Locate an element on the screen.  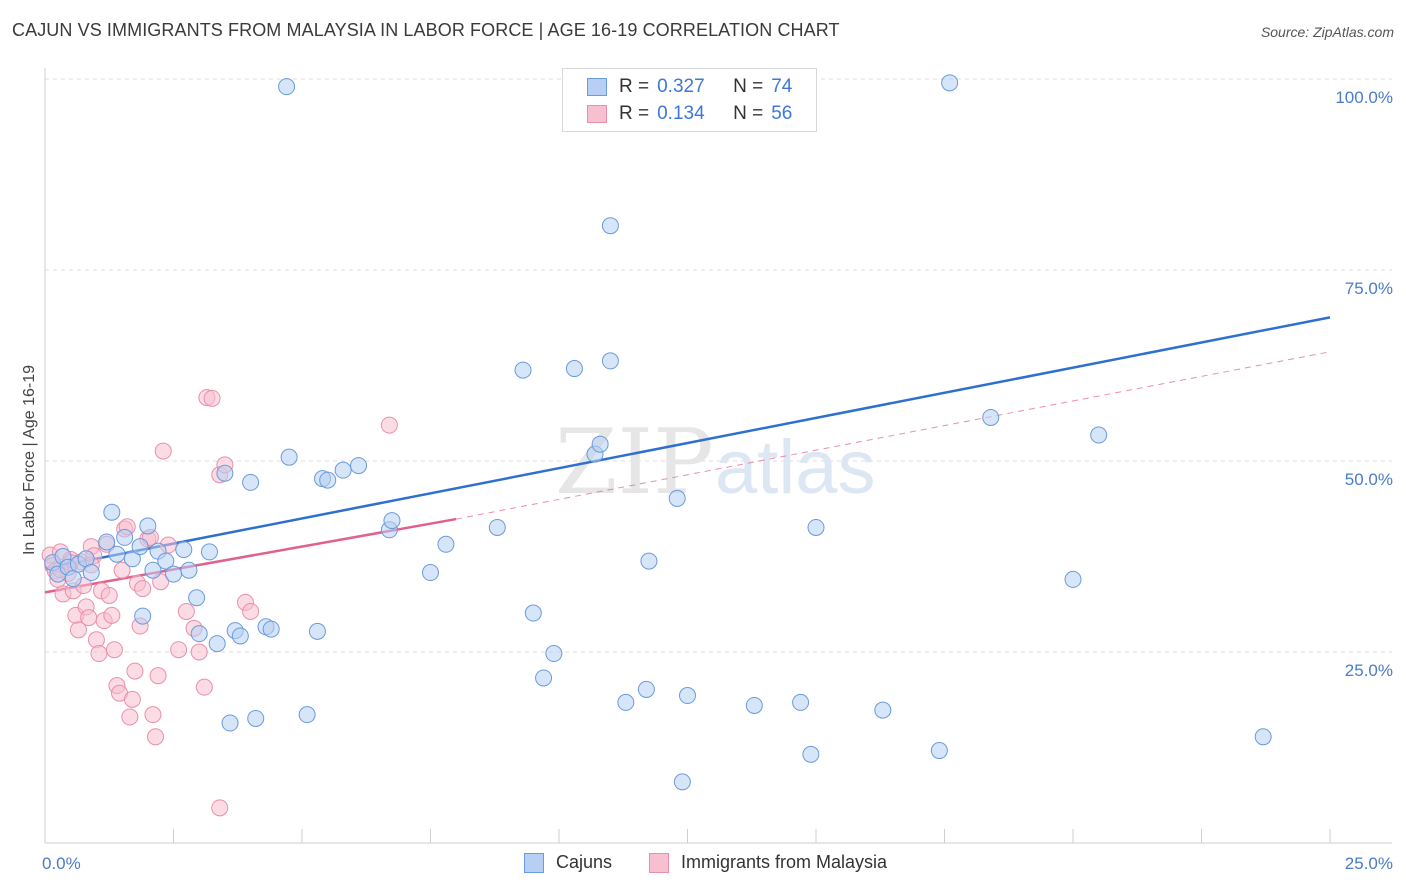
legend-n-value: 56 is located at coordinates (782, 113).